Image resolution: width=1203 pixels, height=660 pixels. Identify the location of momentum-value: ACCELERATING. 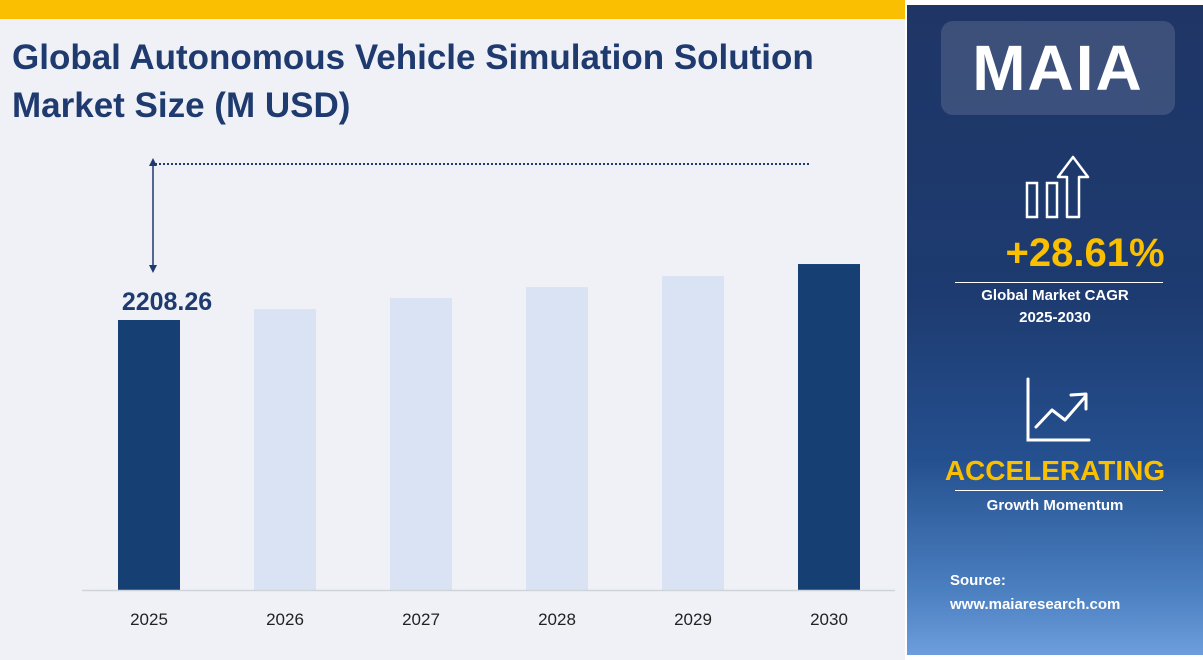
(1055, 470).